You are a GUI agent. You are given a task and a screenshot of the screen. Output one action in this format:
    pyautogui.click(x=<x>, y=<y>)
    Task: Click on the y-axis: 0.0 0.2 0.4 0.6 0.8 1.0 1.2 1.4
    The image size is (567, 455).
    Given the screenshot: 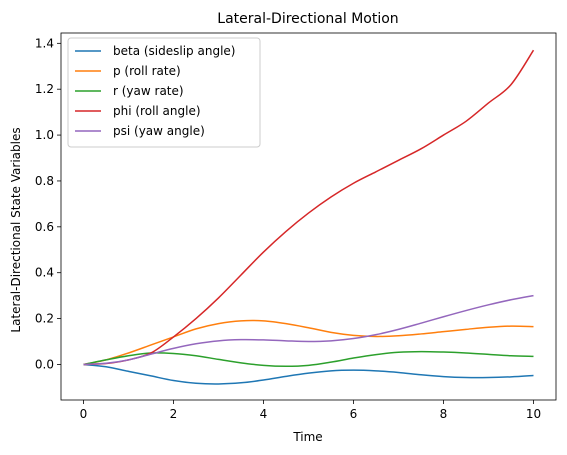 What is the action you would take?
    pyautogui.click(x=48, y=203)
    